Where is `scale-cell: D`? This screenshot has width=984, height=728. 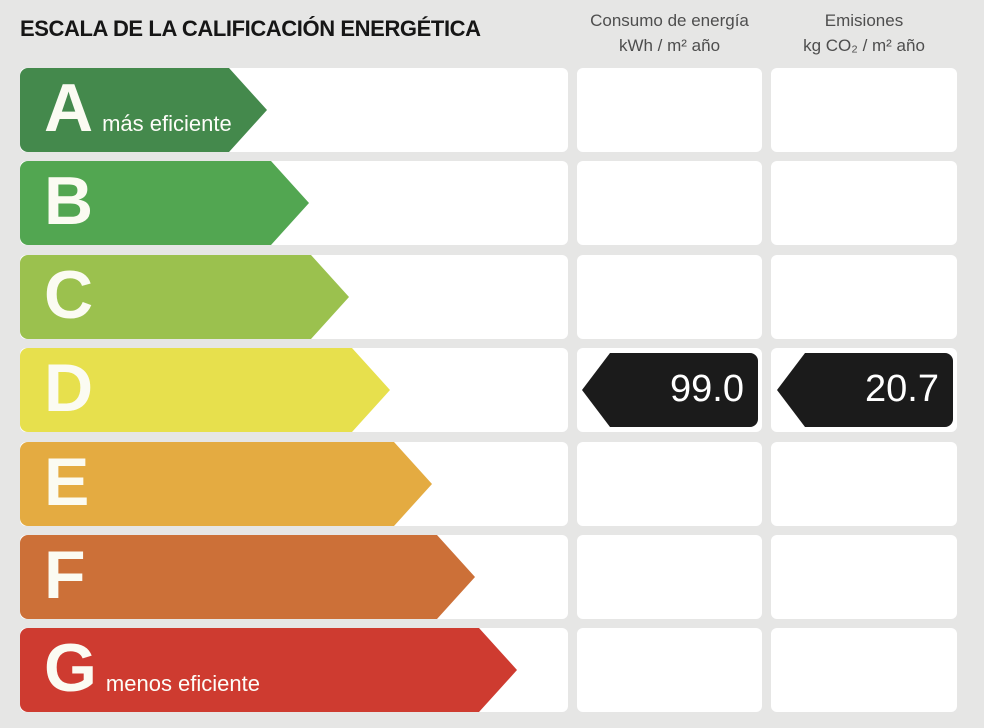
scale-cell: D is located at coordinates (294, 390).